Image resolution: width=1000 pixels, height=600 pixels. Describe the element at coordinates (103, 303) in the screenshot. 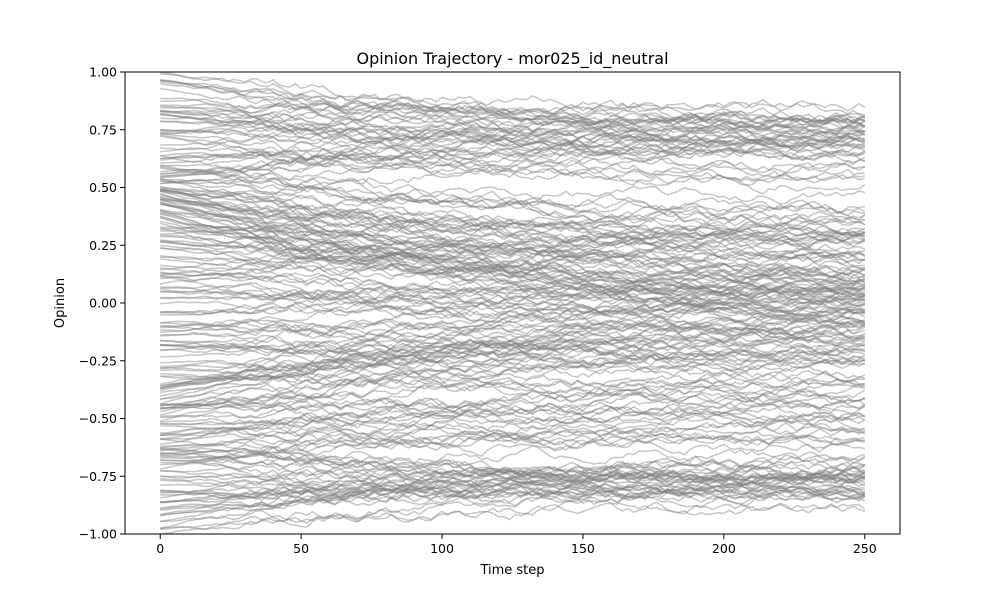

I see `y-tick-label: 0.00` at that location.